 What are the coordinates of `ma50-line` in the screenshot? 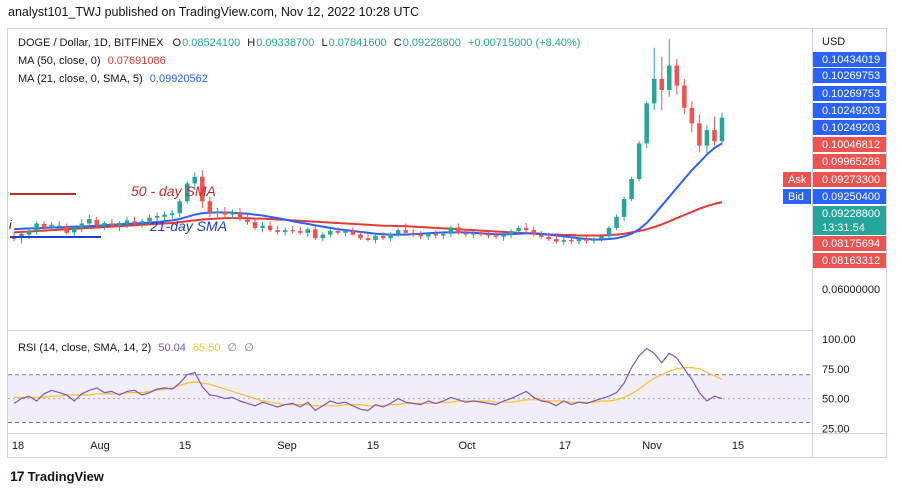 It's located at (368, 219).